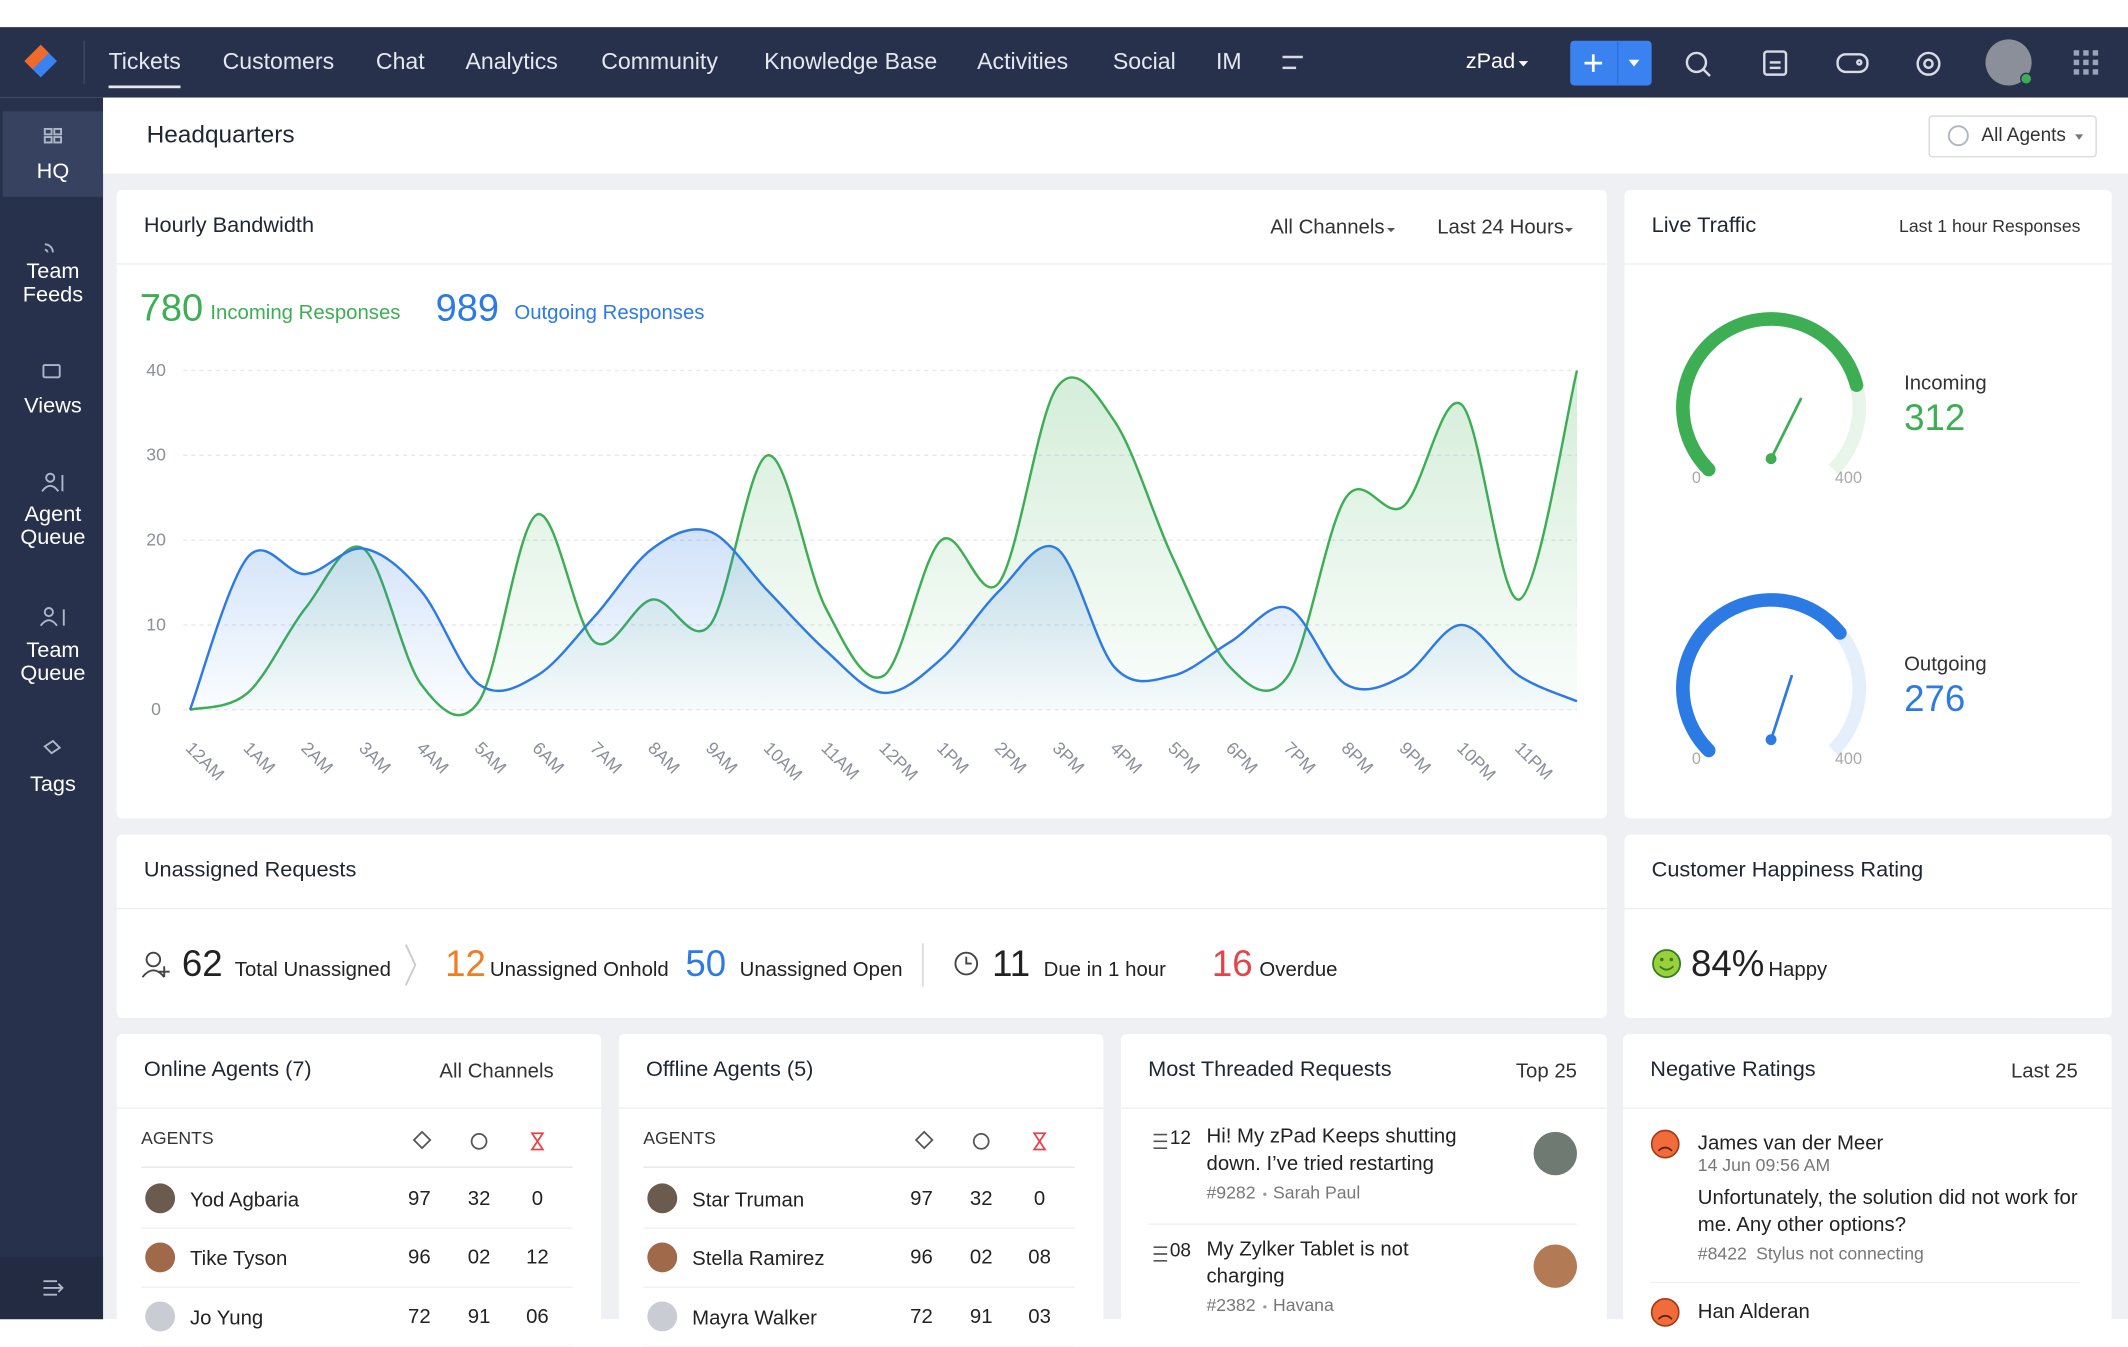 The height and width of the screenshot is (1347, 2128). What do you see at coordinates (1696, 758) in the screenshot?
I see `gauge-min: 0` at bounding box center [1696, 758].